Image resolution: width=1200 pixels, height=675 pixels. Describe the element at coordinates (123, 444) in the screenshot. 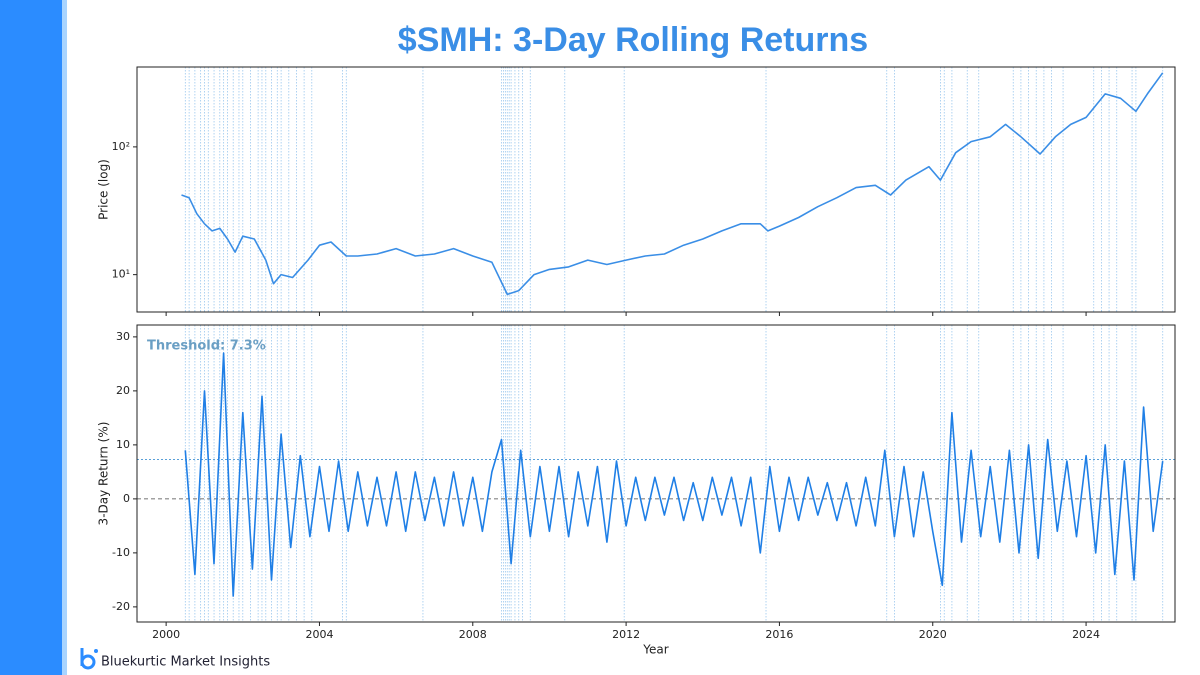

I see `y-tick-label: 10` at that location.